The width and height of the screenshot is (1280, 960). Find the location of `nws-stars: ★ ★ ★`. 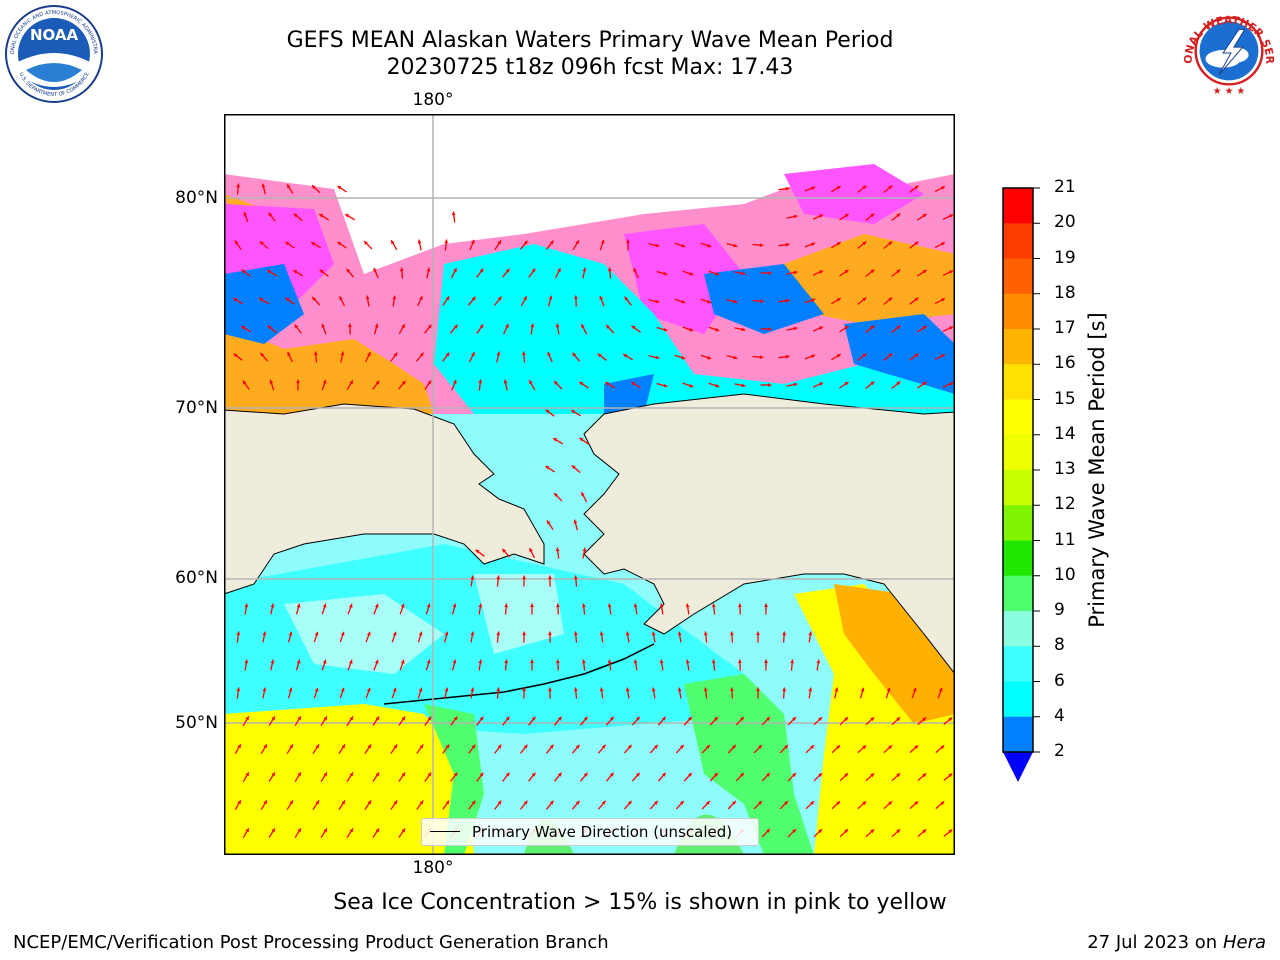

nws-stars: ★ ★ ★ is located at coordinates (1229, 91).